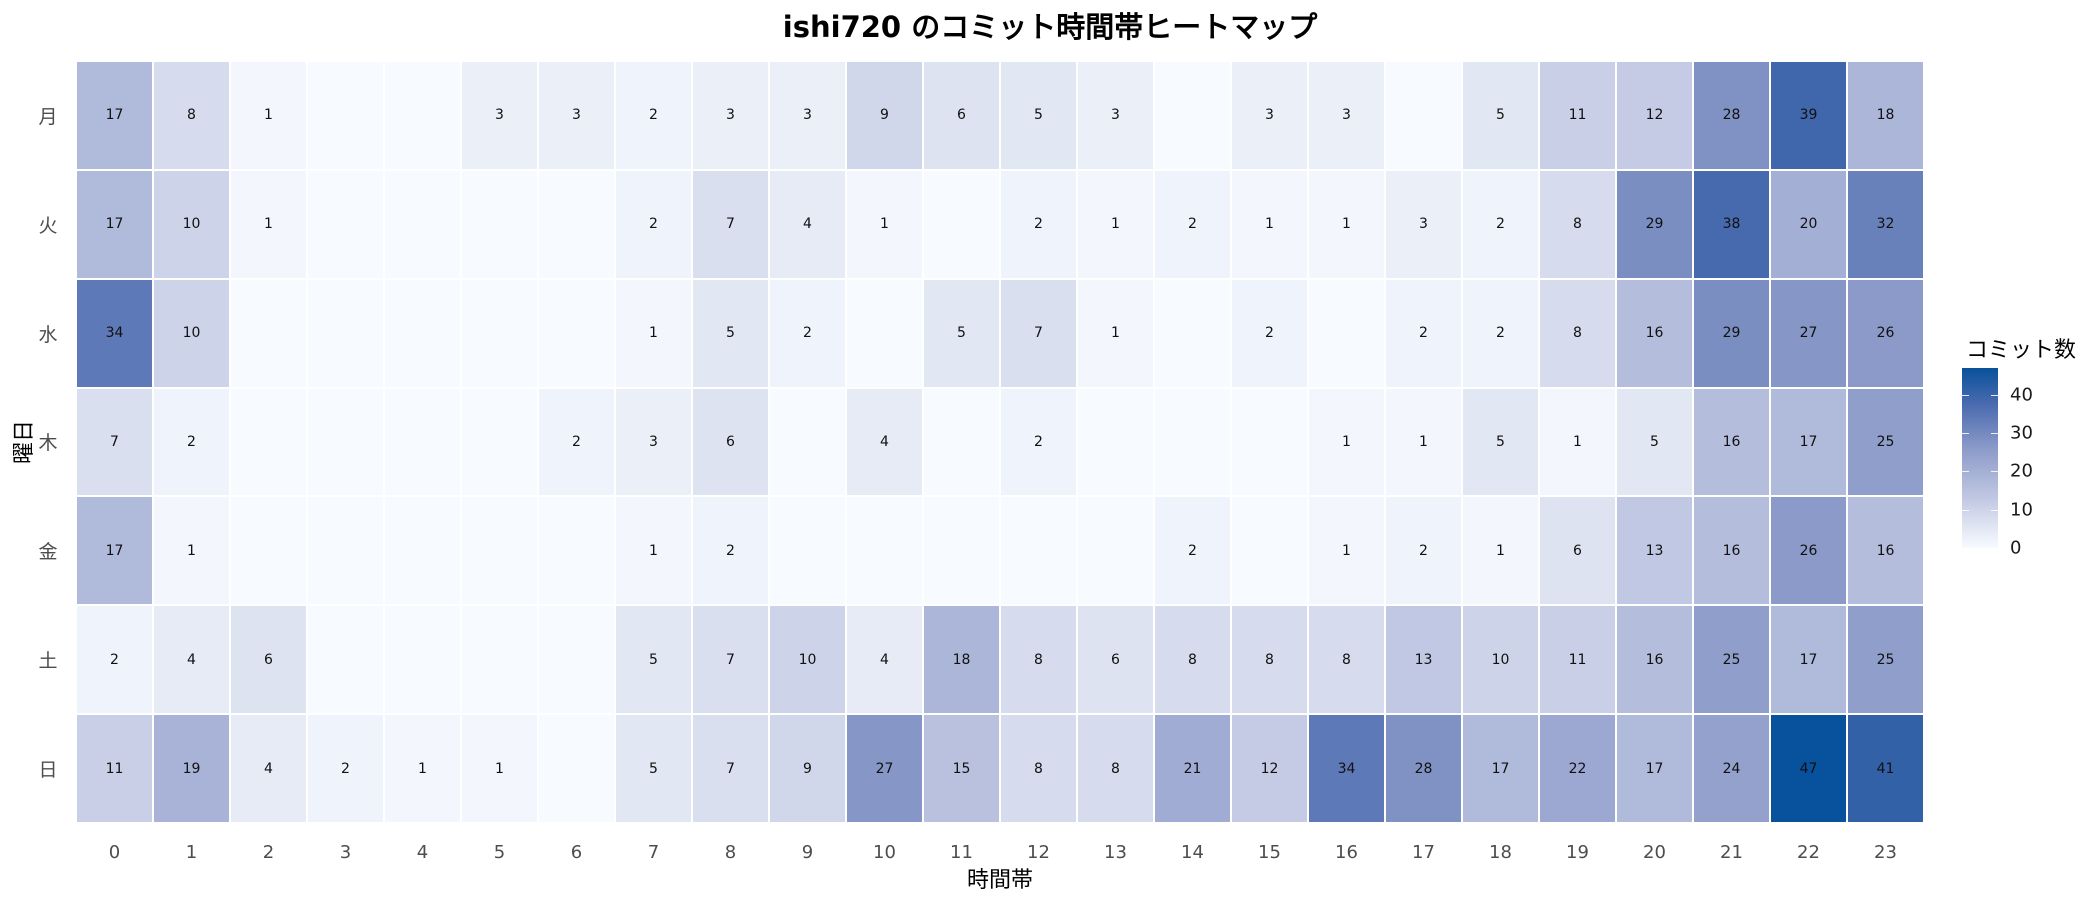 The height and width of the screenshot is (900, 2100). I want to click on heatmap-cell: 29, so click(1731, 333).